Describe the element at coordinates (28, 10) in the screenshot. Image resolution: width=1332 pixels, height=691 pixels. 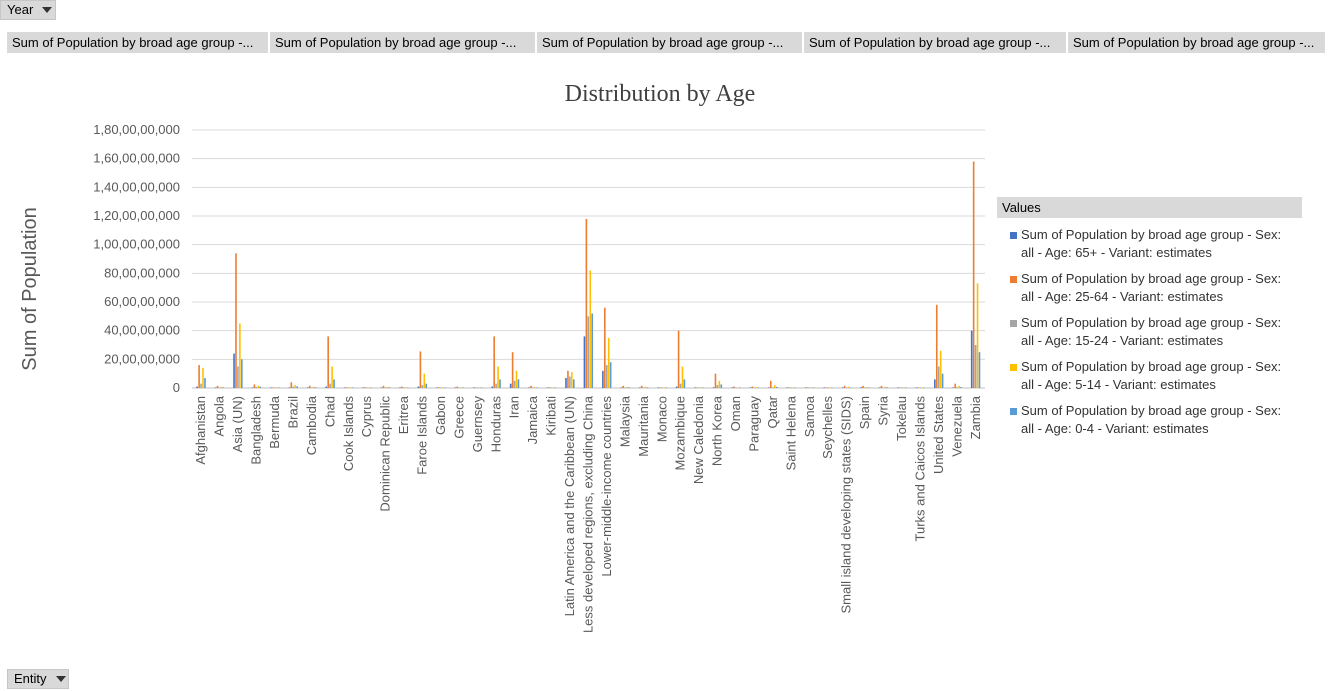
I see `year-filter-button: Year` at that location.